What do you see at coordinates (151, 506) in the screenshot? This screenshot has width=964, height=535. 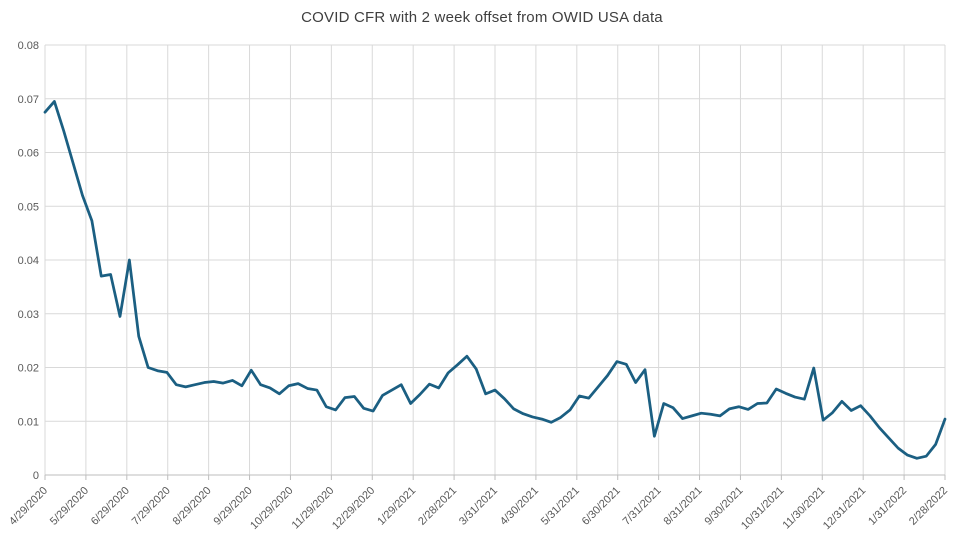 I see `x-axis-tick-label: 7/29/2020` at bounding box center [151, 506].